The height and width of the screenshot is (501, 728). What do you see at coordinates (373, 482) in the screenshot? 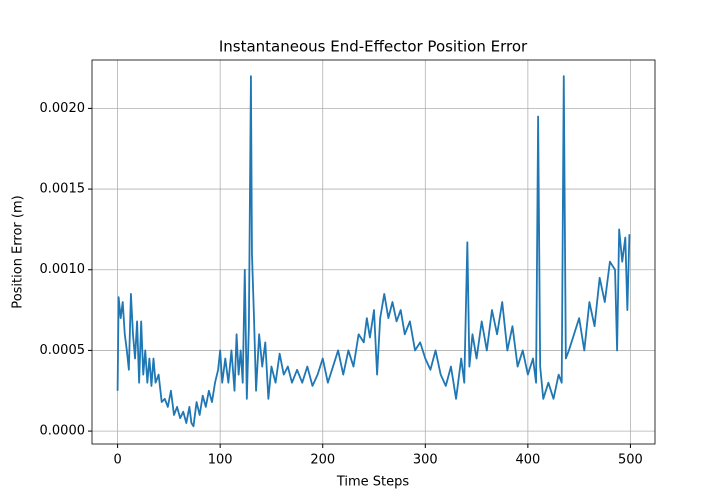
I see `x-axis-label: Time Steps` at bounding box center [373, 482].